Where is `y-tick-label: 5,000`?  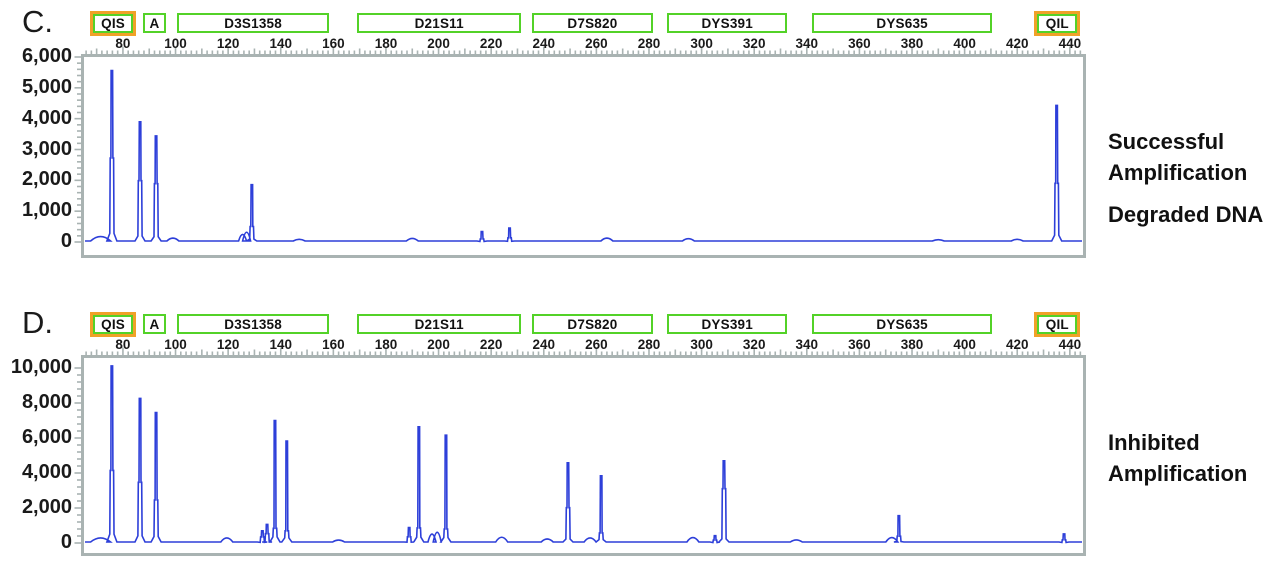
y-tick-label: 5,000 is located at coordinates (46, 86).